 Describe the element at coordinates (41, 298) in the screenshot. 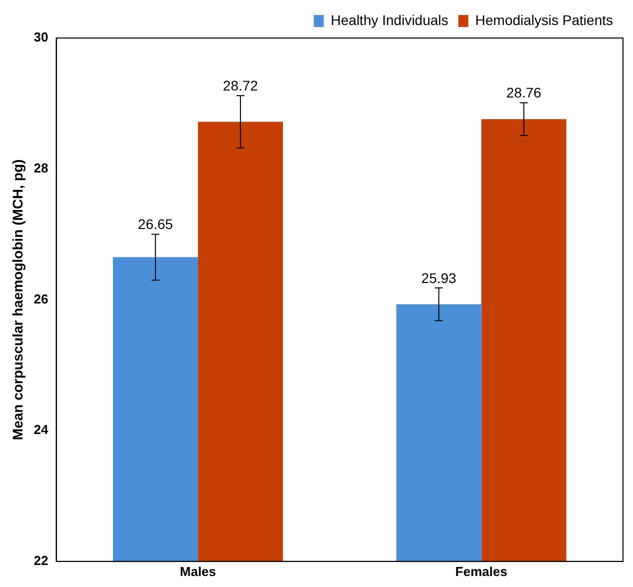

I see `y-tick-label: 26` at that location.